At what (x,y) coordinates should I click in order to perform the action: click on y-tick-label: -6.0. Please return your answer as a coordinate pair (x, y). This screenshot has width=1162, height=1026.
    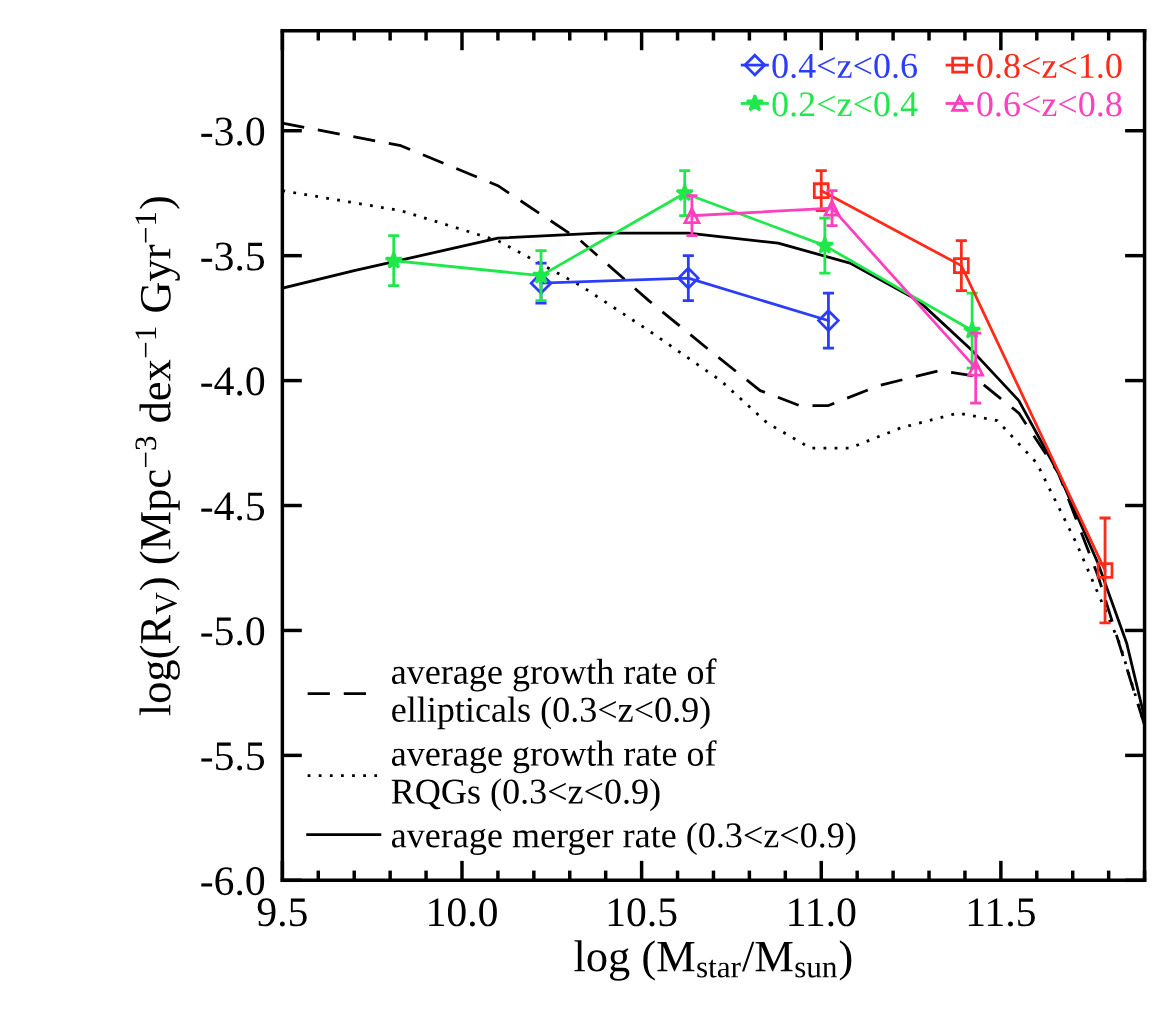
    Looking at the image, I should click on (233, 881).